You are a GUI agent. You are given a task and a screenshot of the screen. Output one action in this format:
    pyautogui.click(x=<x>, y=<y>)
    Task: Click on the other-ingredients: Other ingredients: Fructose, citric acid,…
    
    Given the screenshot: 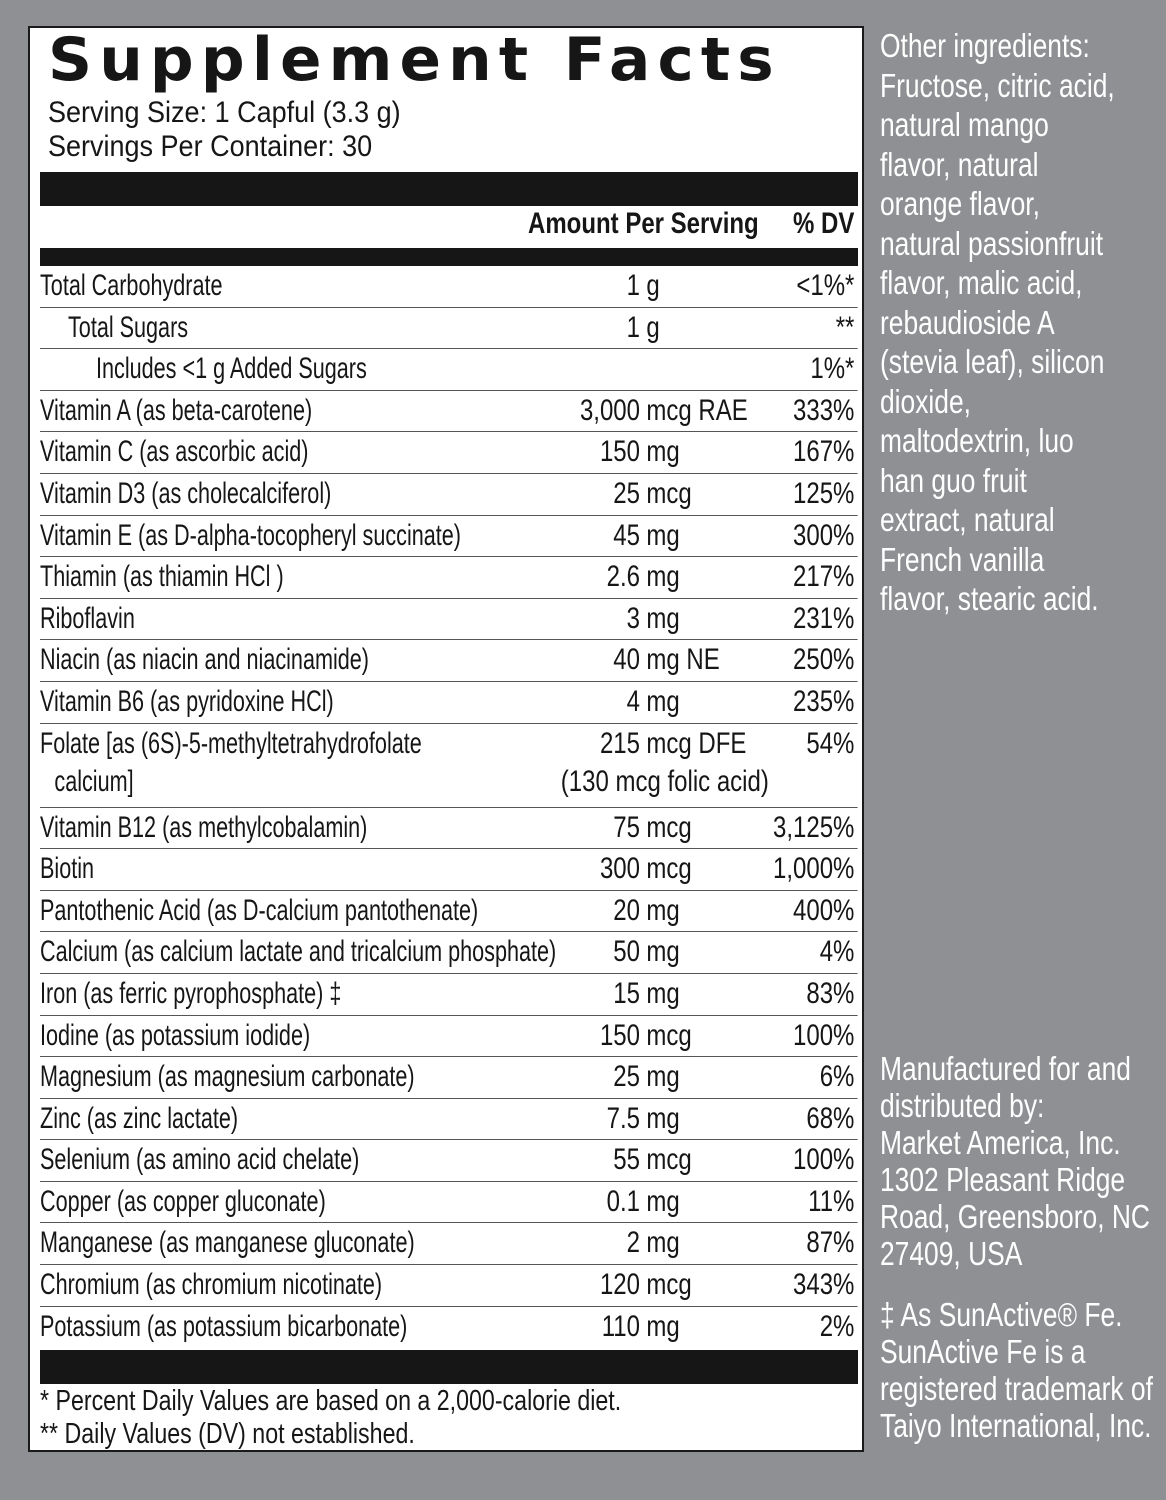 What is the action you would take?
    pyautogui.click(x=997, y=322)
    